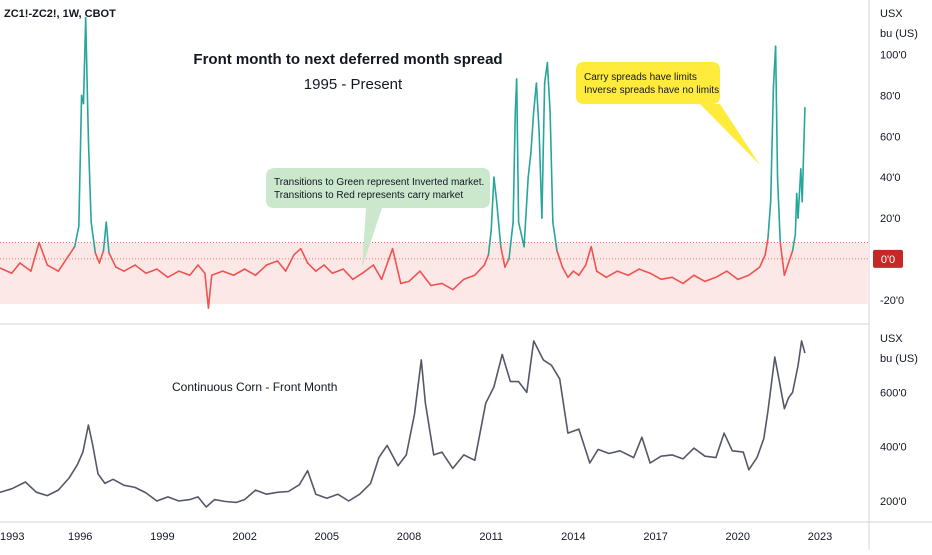 Image resolution: width=932 pixels, height=555 pixels. Describe the element at coordinates (434, 273) in the screenshot. I see `carry-zone-band` at that location.